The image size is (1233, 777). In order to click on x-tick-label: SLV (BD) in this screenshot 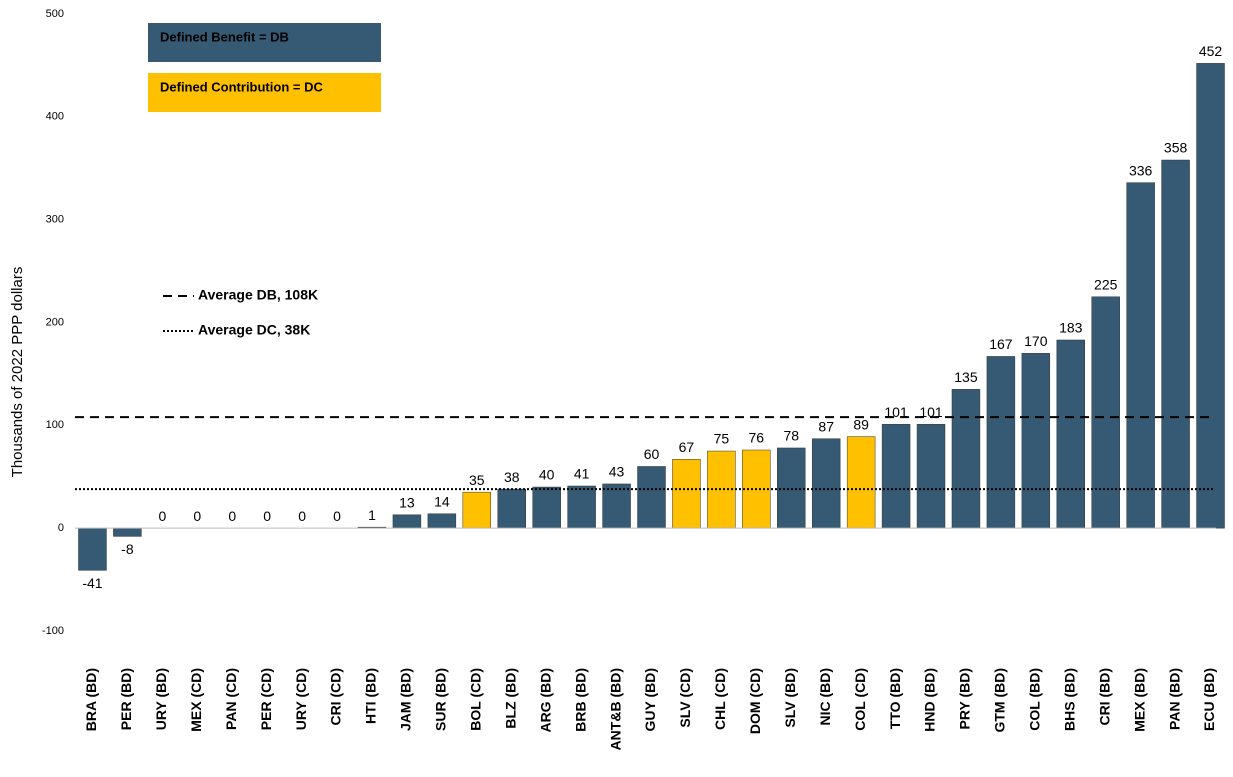, I will do `click(790, 698)`.